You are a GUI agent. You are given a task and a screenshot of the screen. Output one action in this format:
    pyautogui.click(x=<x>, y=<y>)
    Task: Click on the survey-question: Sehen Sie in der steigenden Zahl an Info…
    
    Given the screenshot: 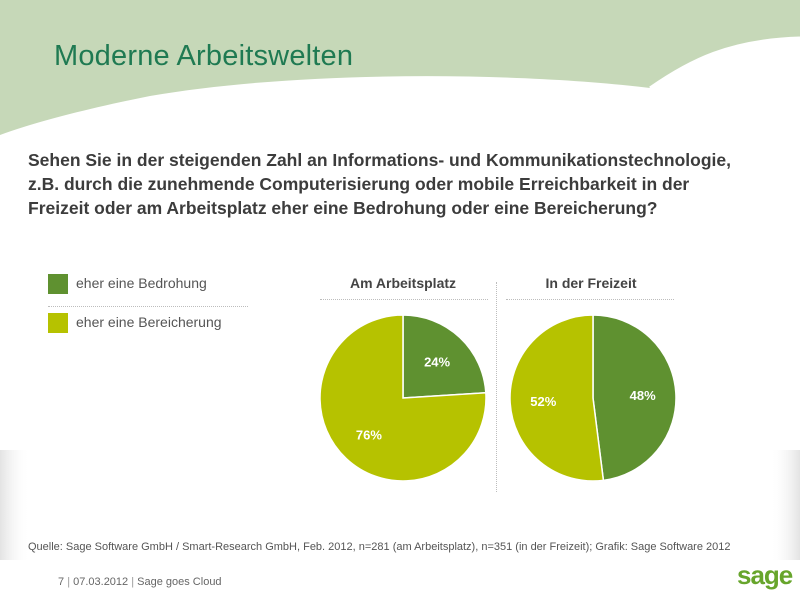 What is the action you would take?
    pyautogui.click(x=408, y=184)
    